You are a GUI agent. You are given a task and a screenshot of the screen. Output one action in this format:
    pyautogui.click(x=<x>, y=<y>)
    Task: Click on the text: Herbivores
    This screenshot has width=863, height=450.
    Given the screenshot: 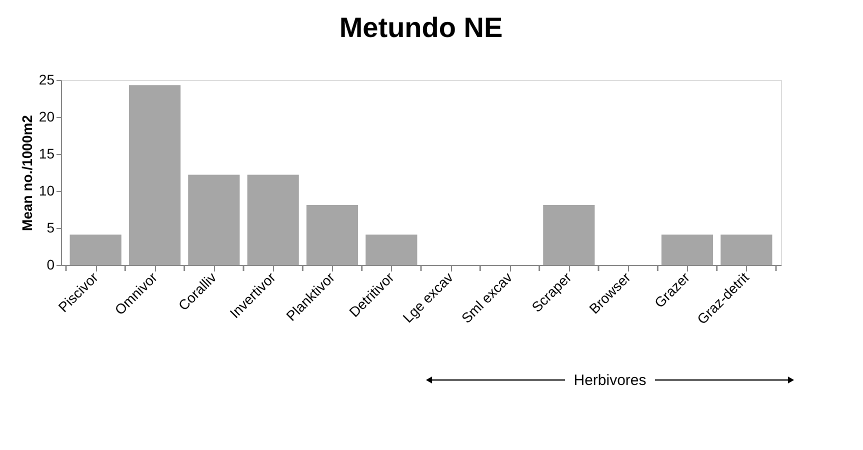 What is the action you would take?
    pyautogui.click(x=610, y=380)
    